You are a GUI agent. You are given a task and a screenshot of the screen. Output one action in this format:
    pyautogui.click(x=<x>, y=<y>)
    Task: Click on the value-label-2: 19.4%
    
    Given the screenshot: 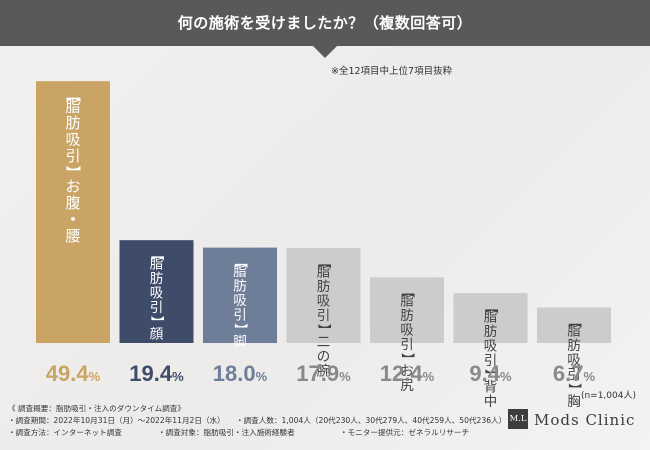 What is the action you would take?
    pyautogui.click(x=156, y=373)
    